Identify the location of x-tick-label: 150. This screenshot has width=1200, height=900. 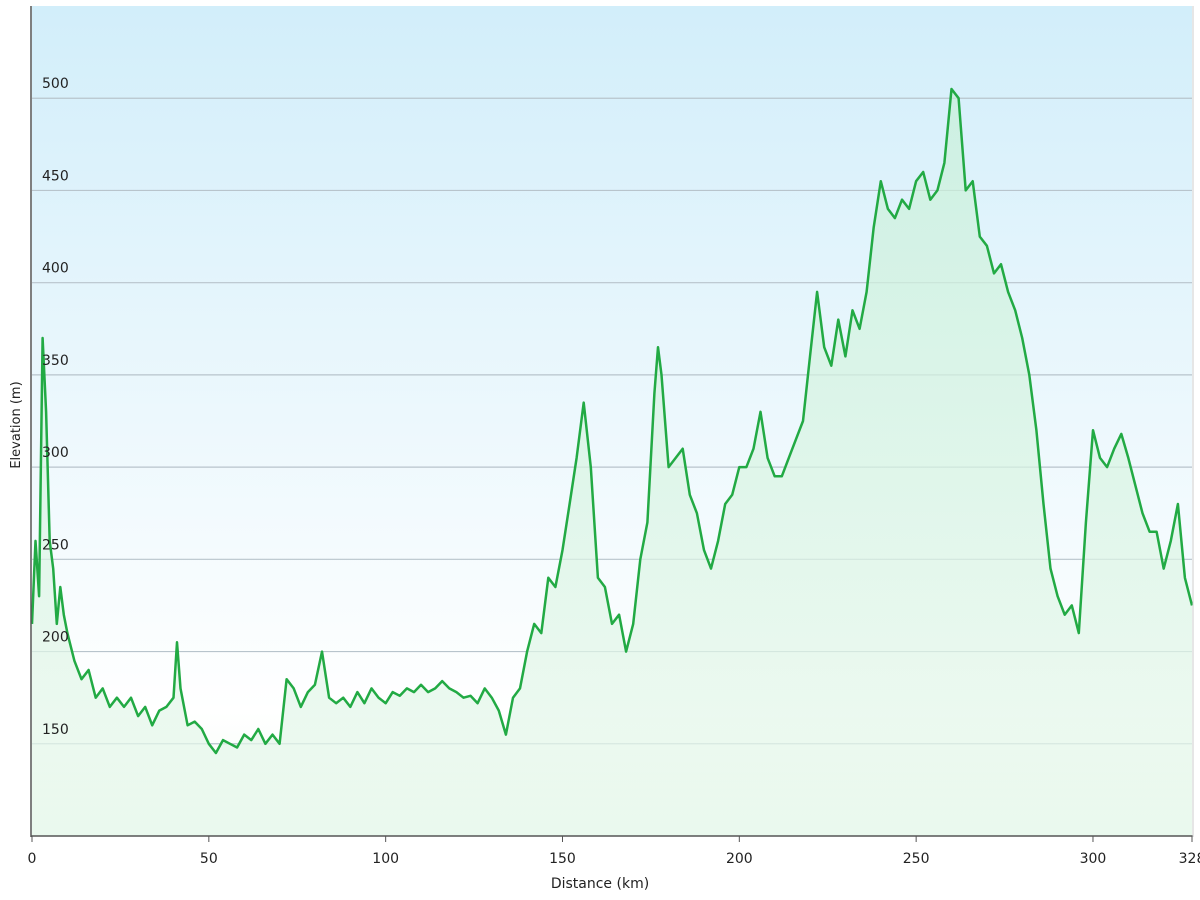
(562, 859).